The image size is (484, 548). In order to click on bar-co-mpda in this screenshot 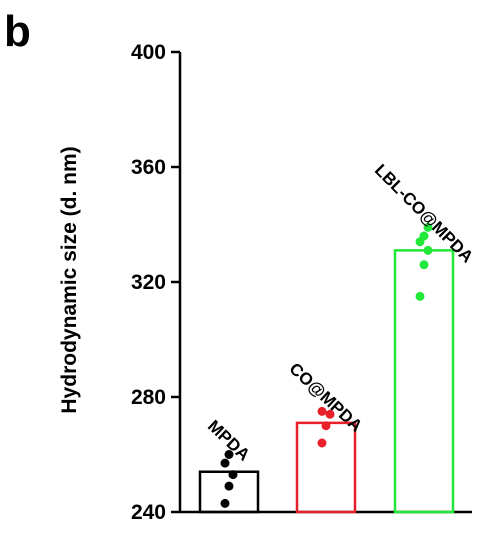, I will do `click(326, 467)`.